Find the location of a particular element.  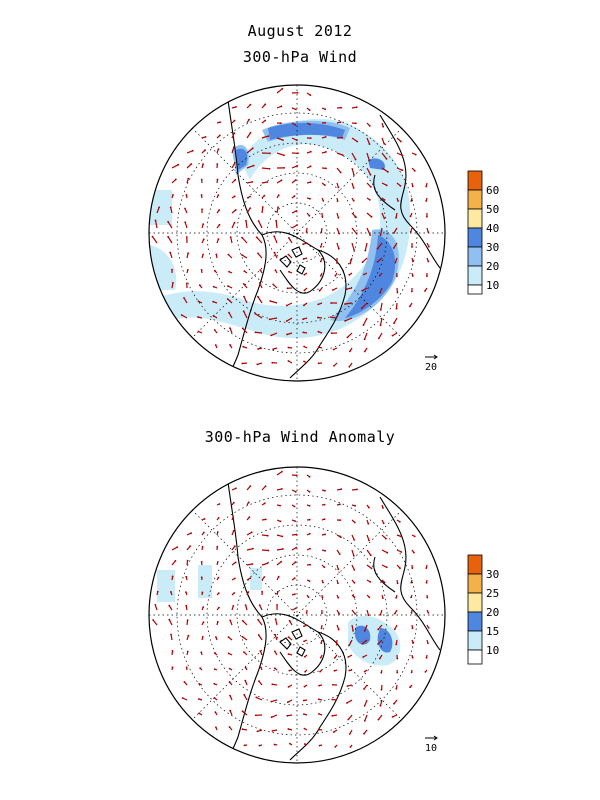

shade-dark-ne is located at coordinates (376, 164).